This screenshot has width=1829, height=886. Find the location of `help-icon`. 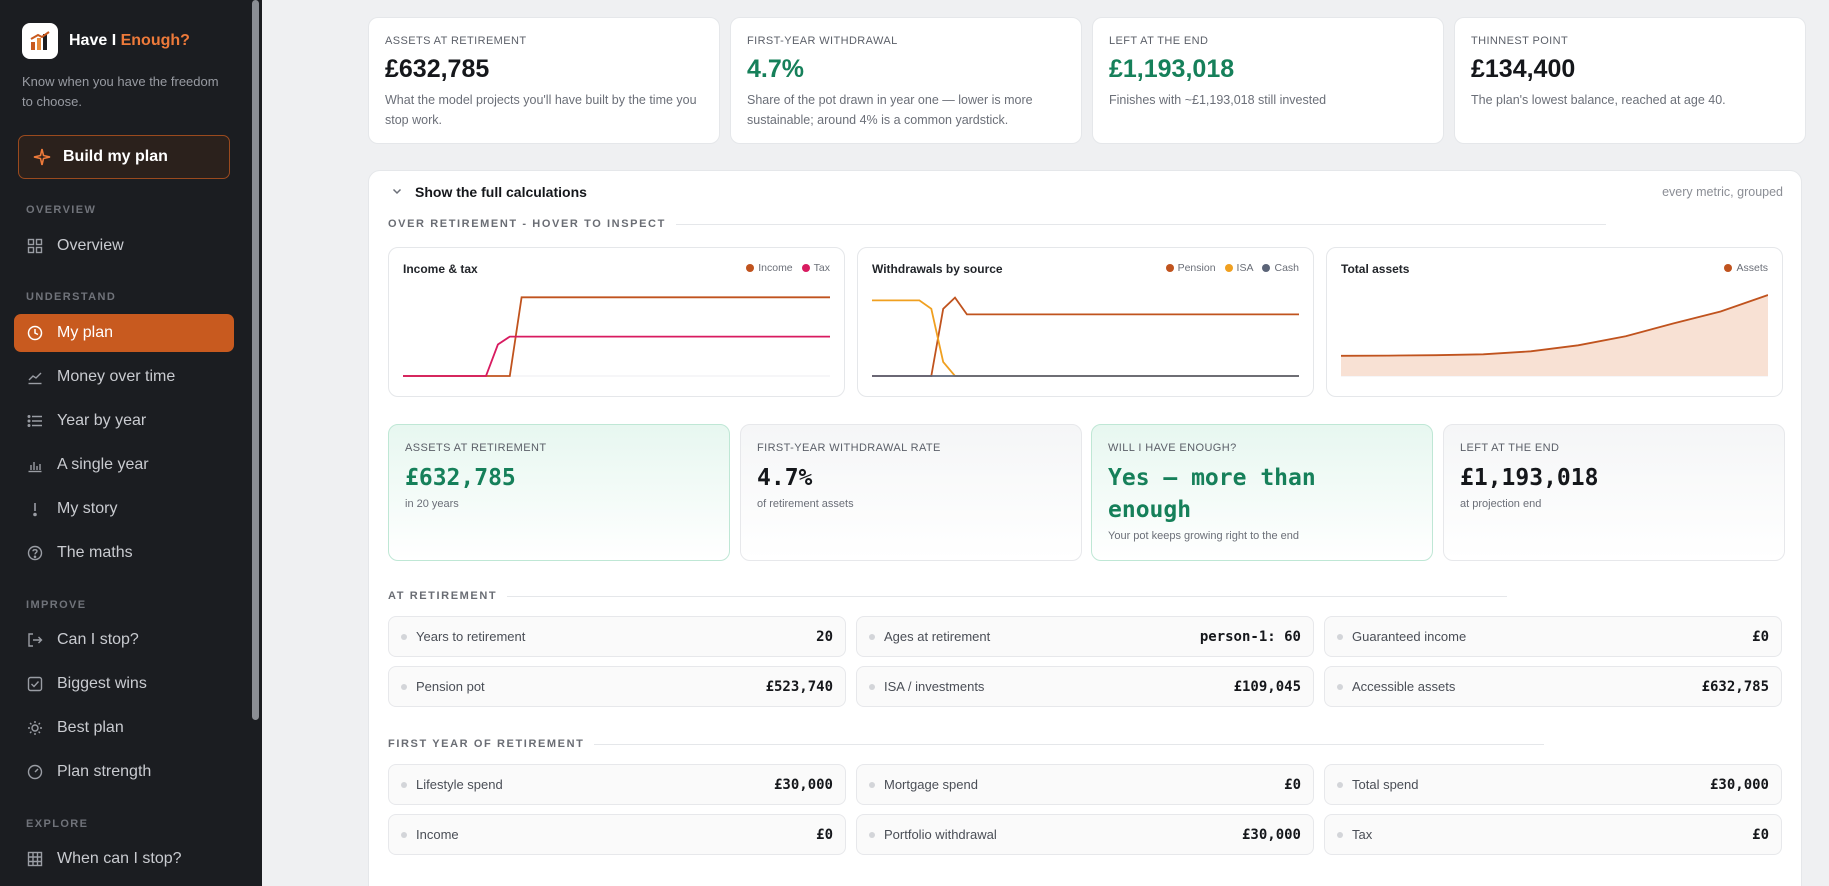

help-icon is located at coordinates (35, 553).